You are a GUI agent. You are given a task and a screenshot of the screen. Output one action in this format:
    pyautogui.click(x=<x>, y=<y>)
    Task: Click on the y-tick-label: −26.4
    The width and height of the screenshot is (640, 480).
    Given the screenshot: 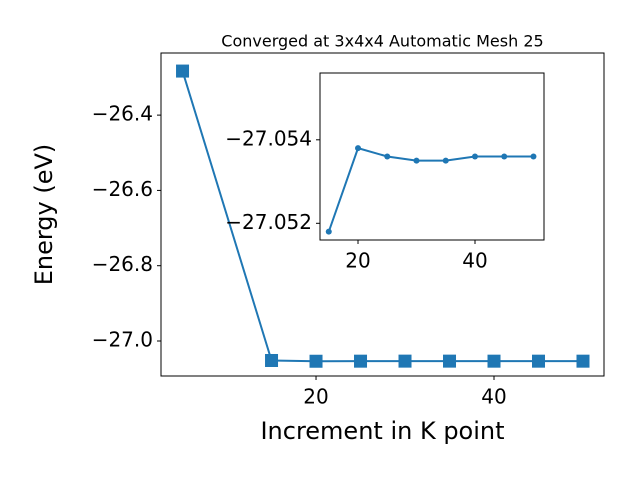 What is the action you would take?
    pyautogui.click(x=122, y=114)
    